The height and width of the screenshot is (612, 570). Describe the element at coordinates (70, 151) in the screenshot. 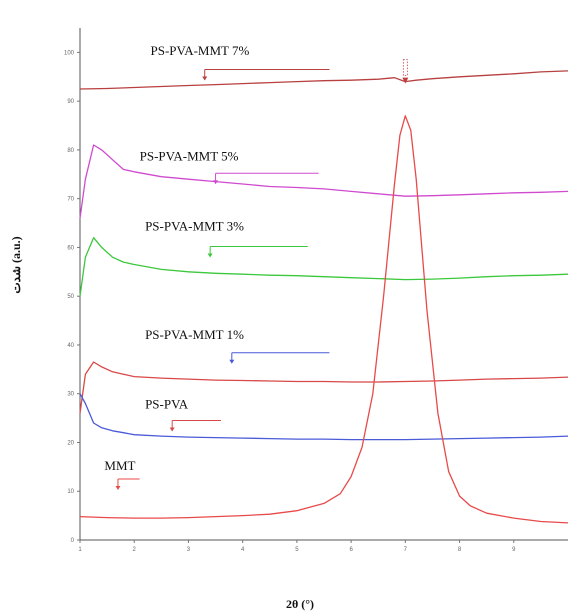

I see `y-tick-label: 80` at that location.